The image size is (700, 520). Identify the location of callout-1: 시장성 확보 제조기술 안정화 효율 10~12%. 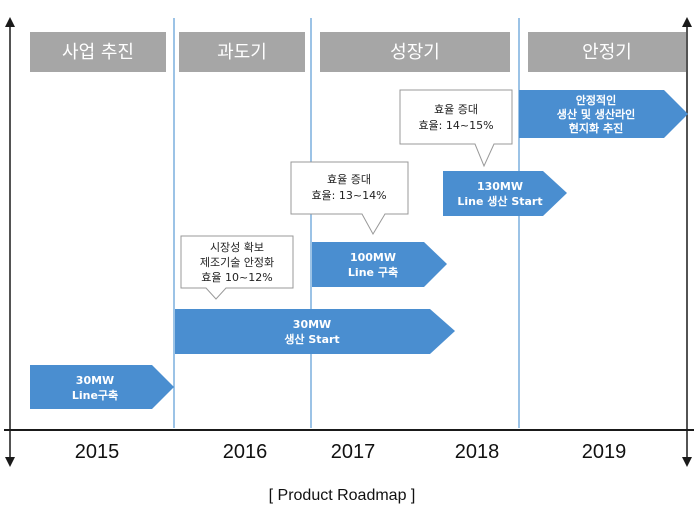
(237, 267).